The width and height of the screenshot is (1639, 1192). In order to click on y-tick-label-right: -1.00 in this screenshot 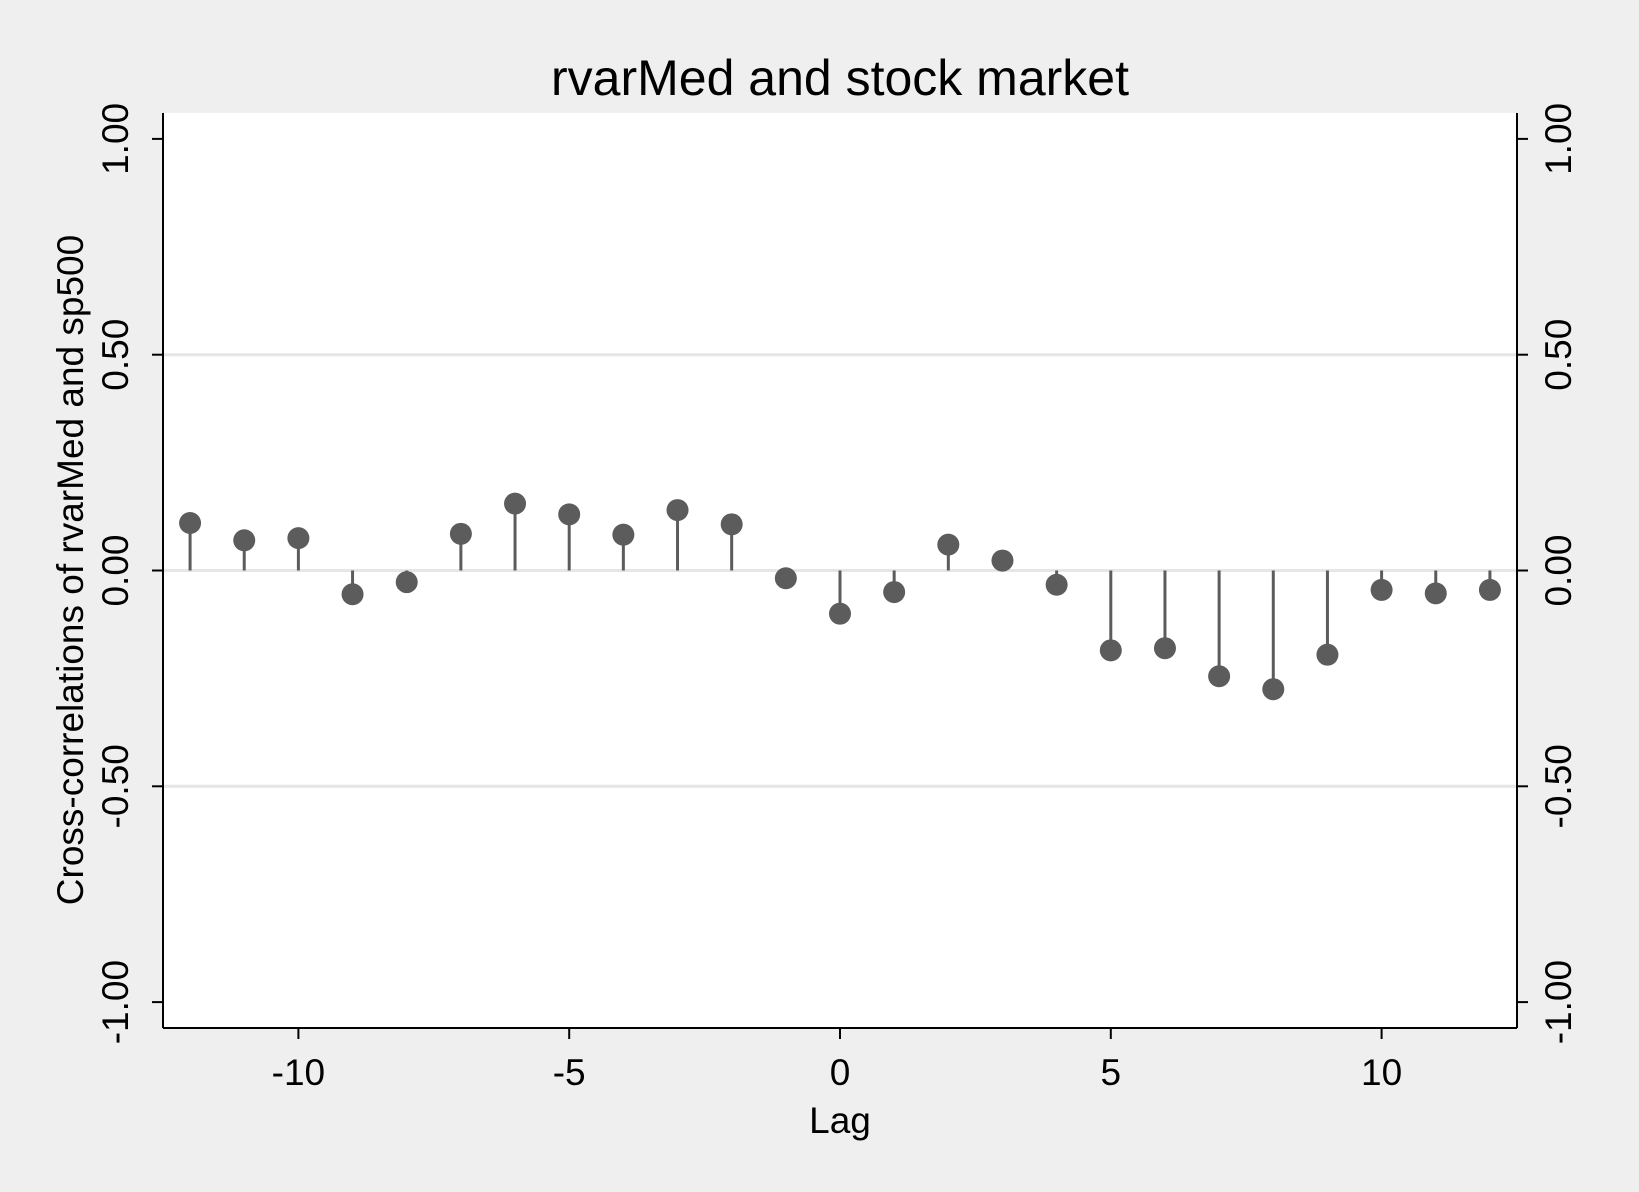, I will do `click(1558, 1002)`.